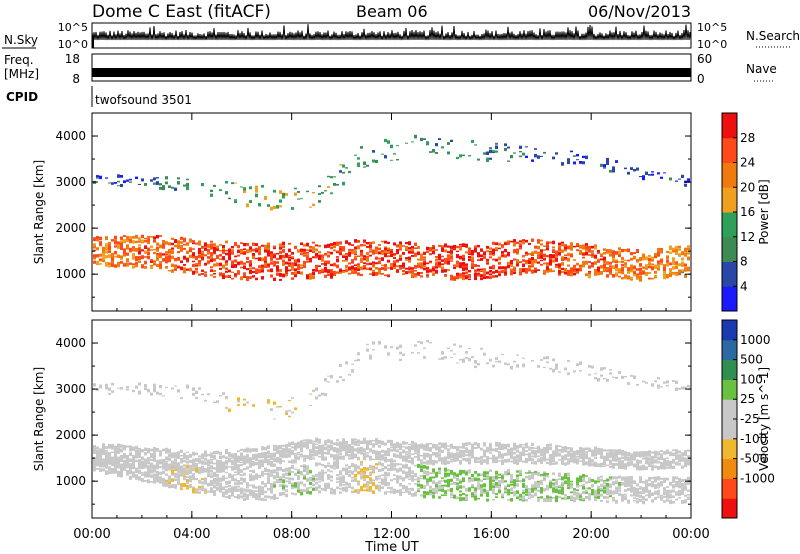 The image size is (800, 554). What do you see at coordinates (747, 187) in the screenshot?
I see `power-colorbar-tick-label: 20` at bounding box center [747, 187].